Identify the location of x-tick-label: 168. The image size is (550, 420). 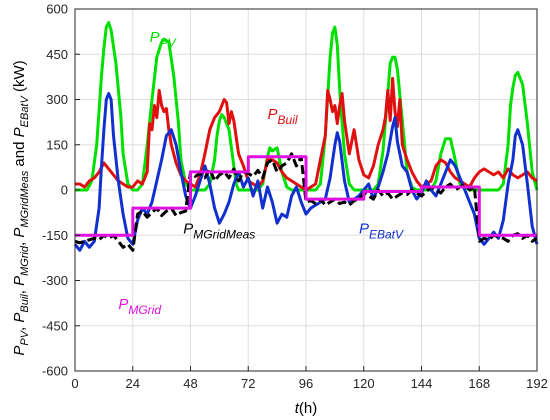
(479, 383).